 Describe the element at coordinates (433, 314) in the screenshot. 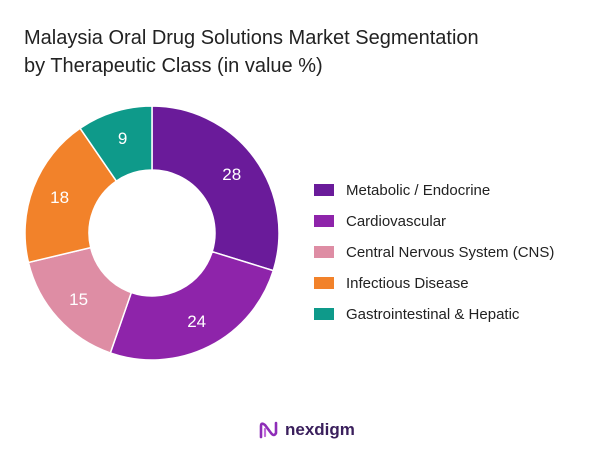

I see `legend-label: Gastrointestinal & Hepatic` at that location.